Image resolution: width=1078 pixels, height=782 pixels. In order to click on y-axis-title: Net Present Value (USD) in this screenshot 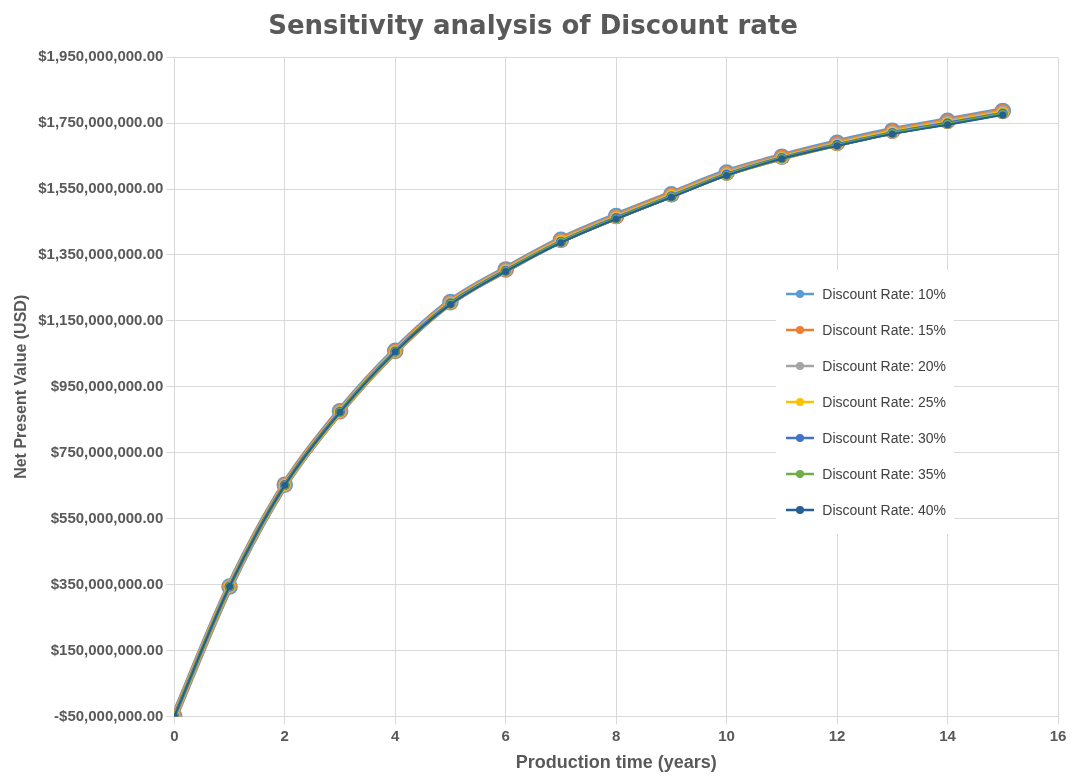, I will do `click(21, 386)`.